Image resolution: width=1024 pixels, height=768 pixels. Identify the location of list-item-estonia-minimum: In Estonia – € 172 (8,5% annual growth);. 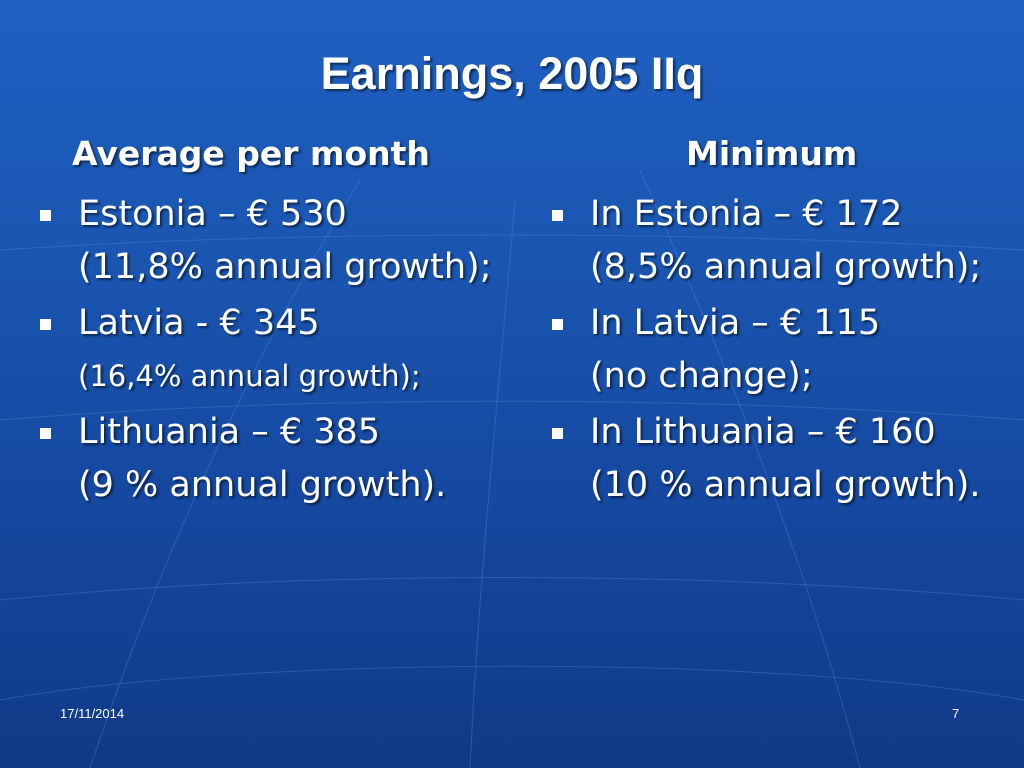
(787, 239).